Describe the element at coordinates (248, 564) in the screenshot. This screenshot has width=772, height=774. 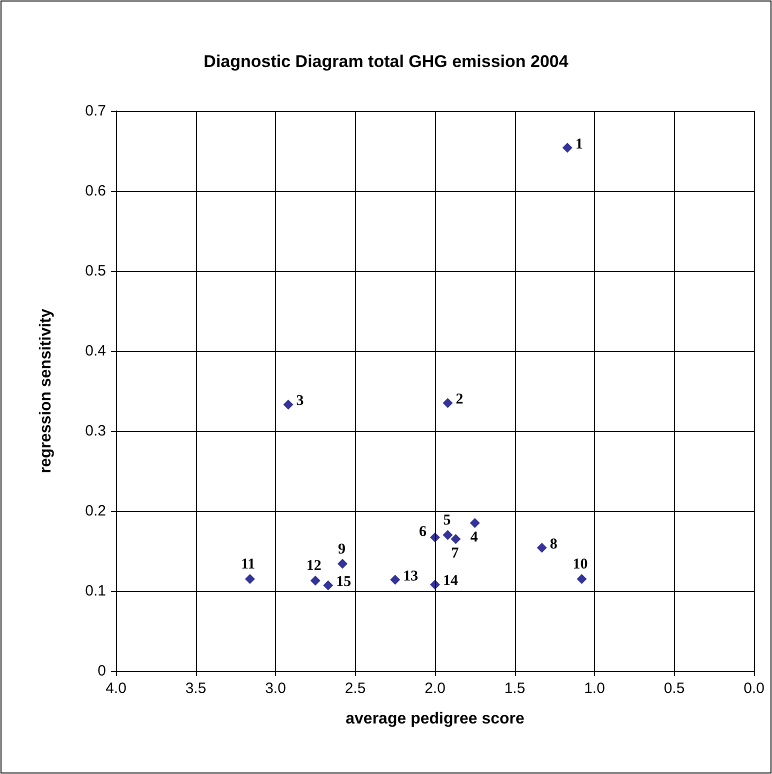
I see `annotation: 11` at that location.